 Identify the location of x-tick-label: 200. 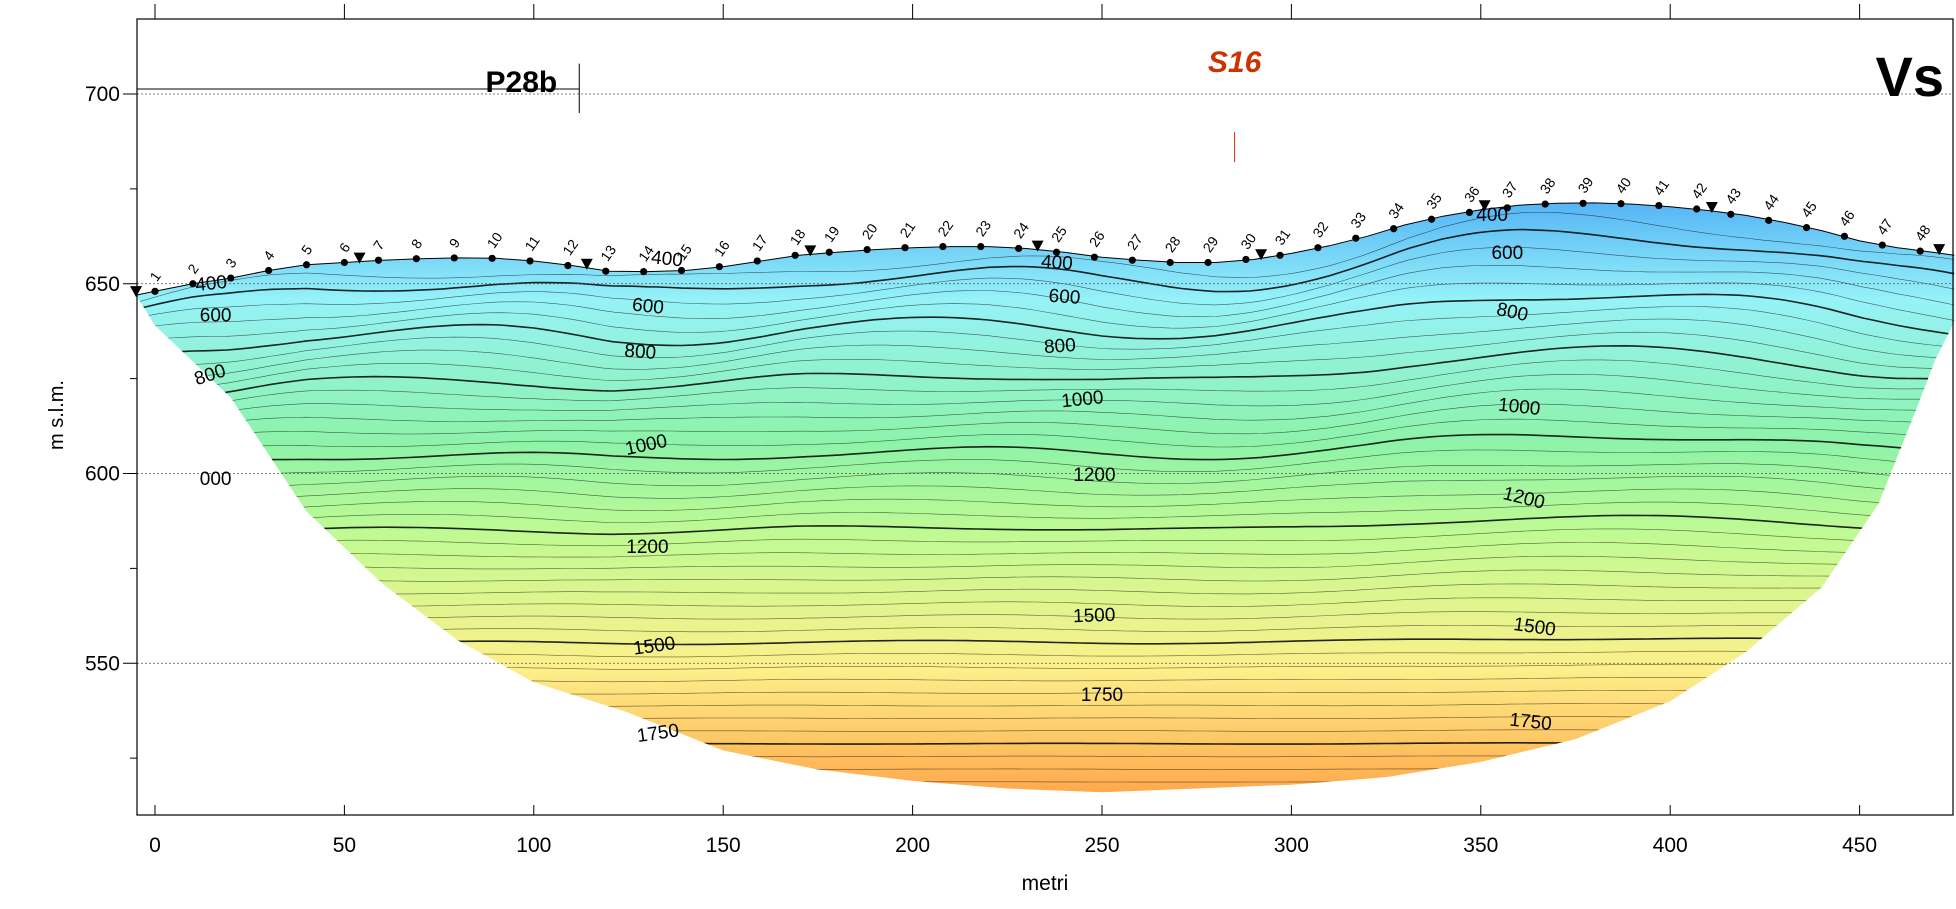
(912, 845).